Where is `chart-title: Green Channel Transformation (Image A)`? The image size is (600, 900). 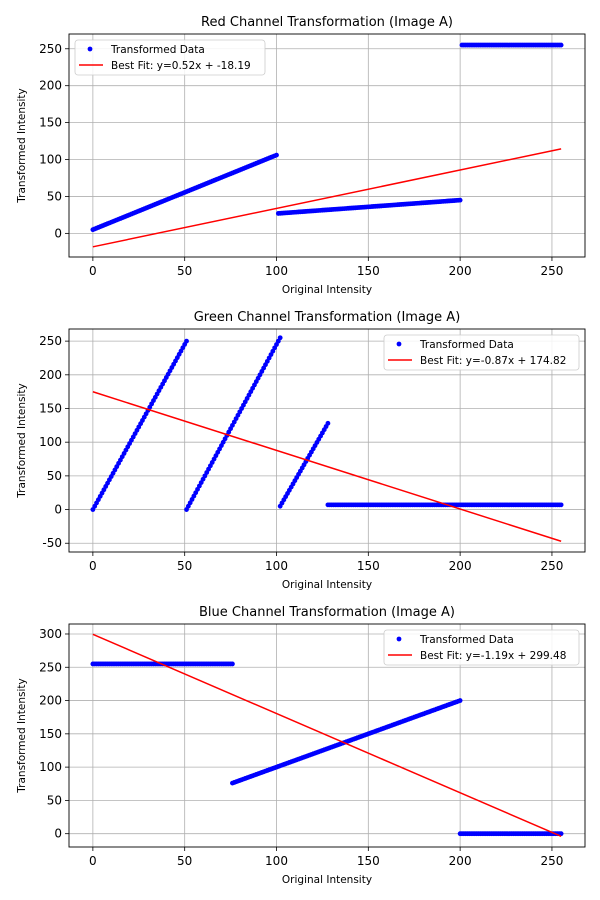 chart-title: Green Channel Transformation (Image A) is located at coordinates (327, 317).